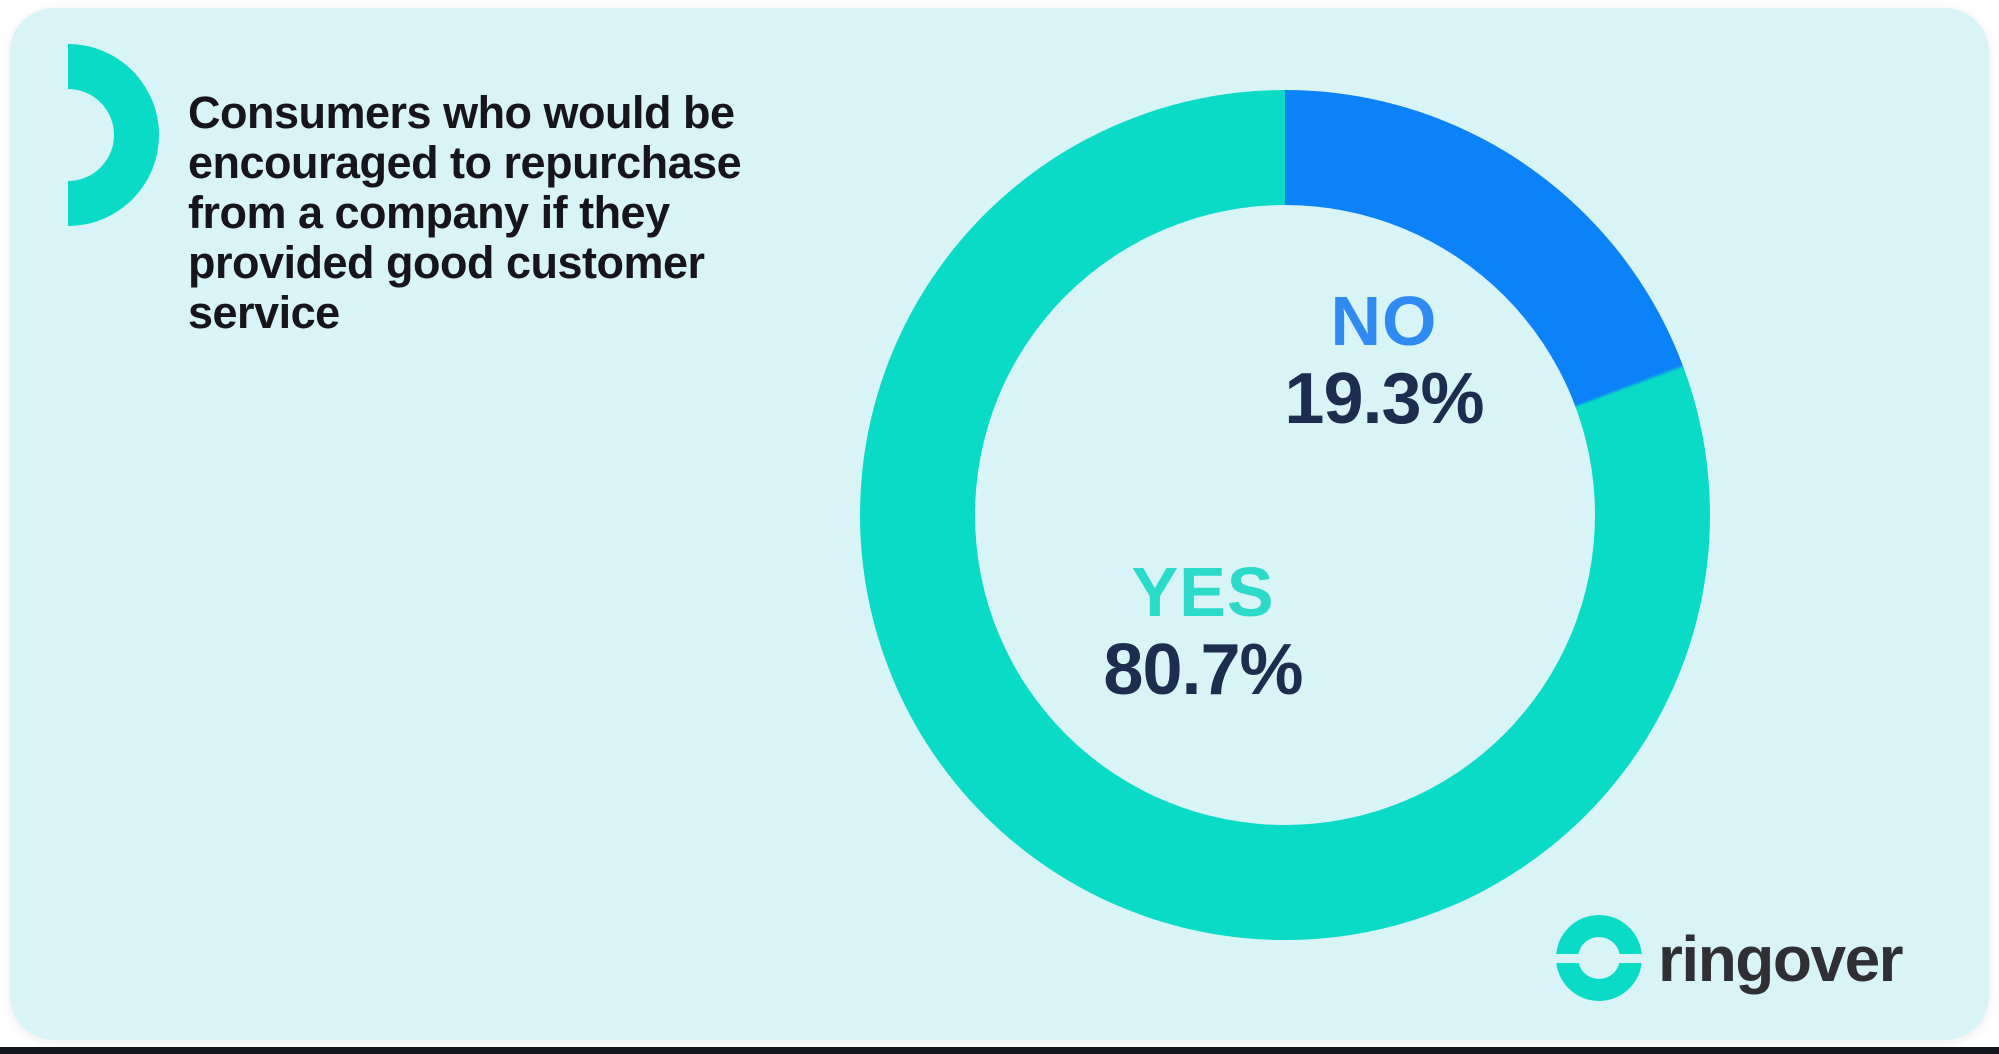 The height and width of the screenshot is (1054, 1999). I want to click on chart-title-line: service, so click(264, 312).